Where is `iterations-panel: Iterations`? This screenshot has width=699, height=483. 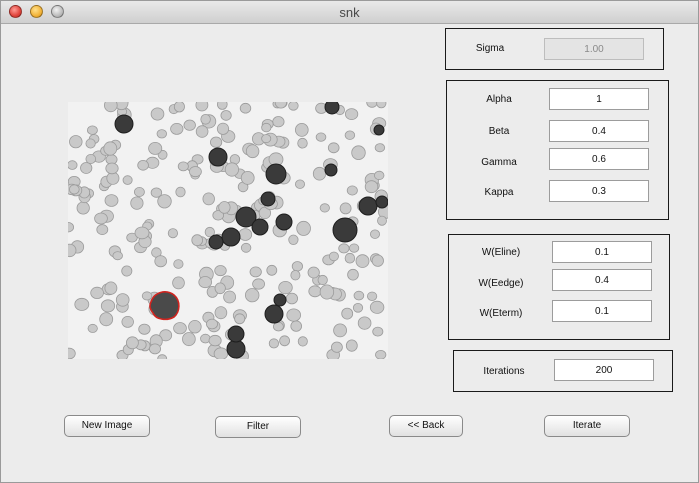 iterations-panel: Iterations is located at coordinates (563, 371).